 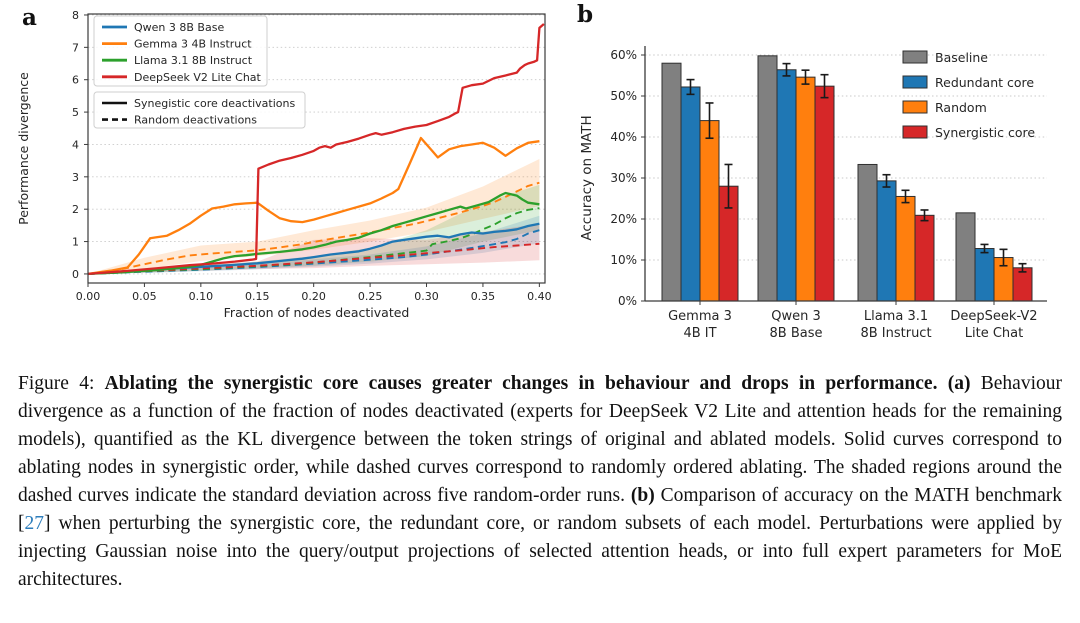 What do you see at coordinates (193, 60) in the screenshot?
I see `legend-model-label: Llama 3.1 8B Instruct` at bounding box center [193, 60].